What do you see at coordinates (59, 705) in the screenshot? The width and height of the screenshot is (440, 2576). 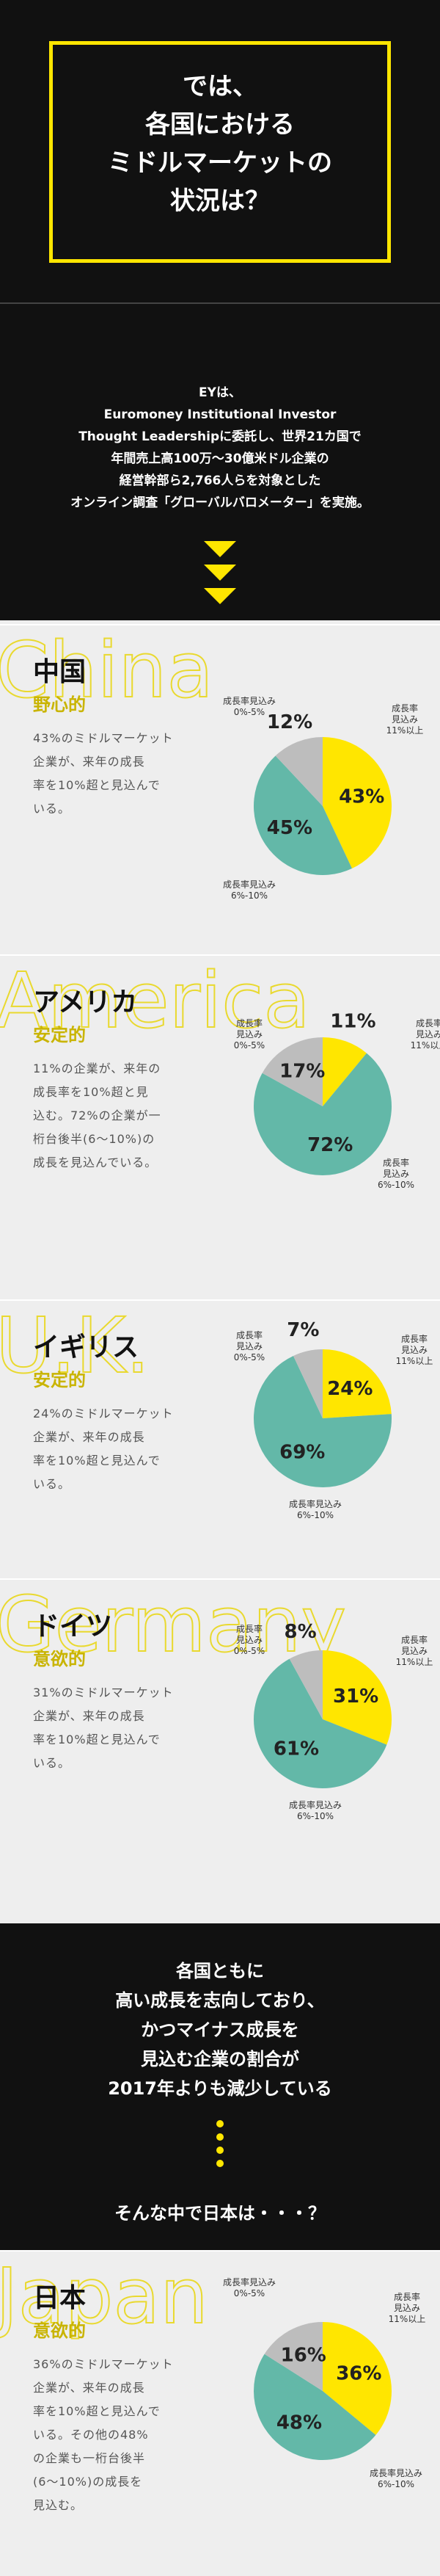 I see `country-subtitle: 野心的` at bounding box center [59, 705].